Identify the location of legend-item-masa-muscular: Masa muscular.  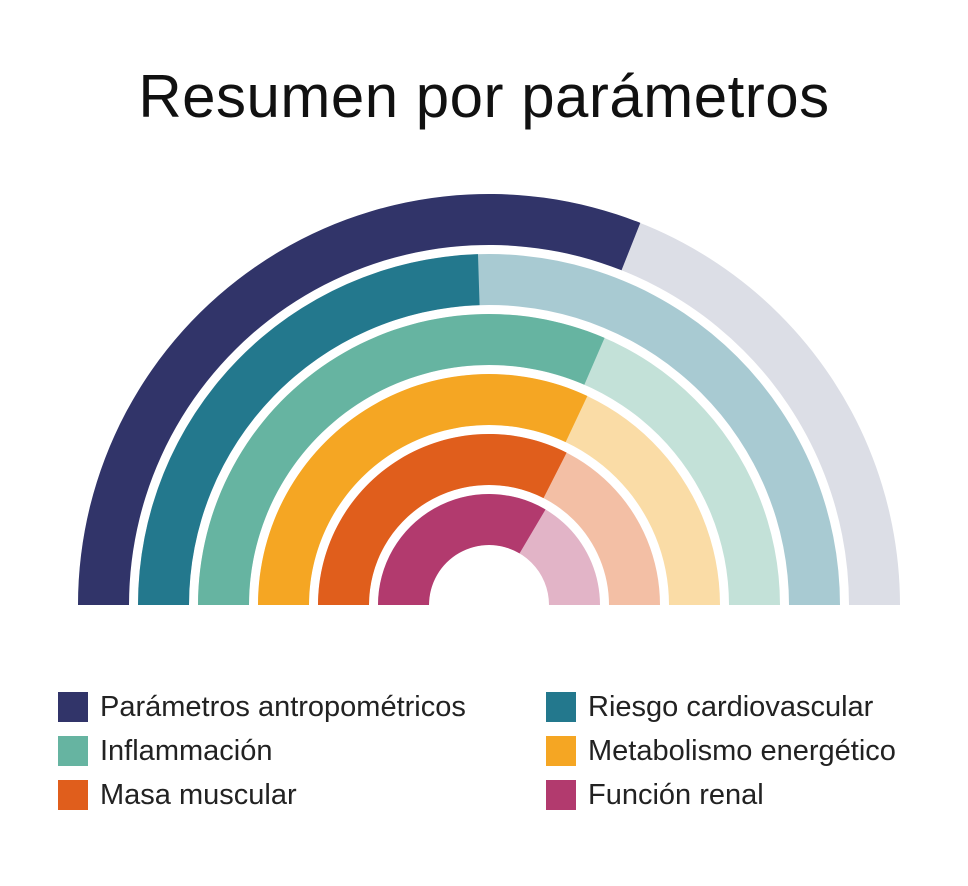
(302, 795).